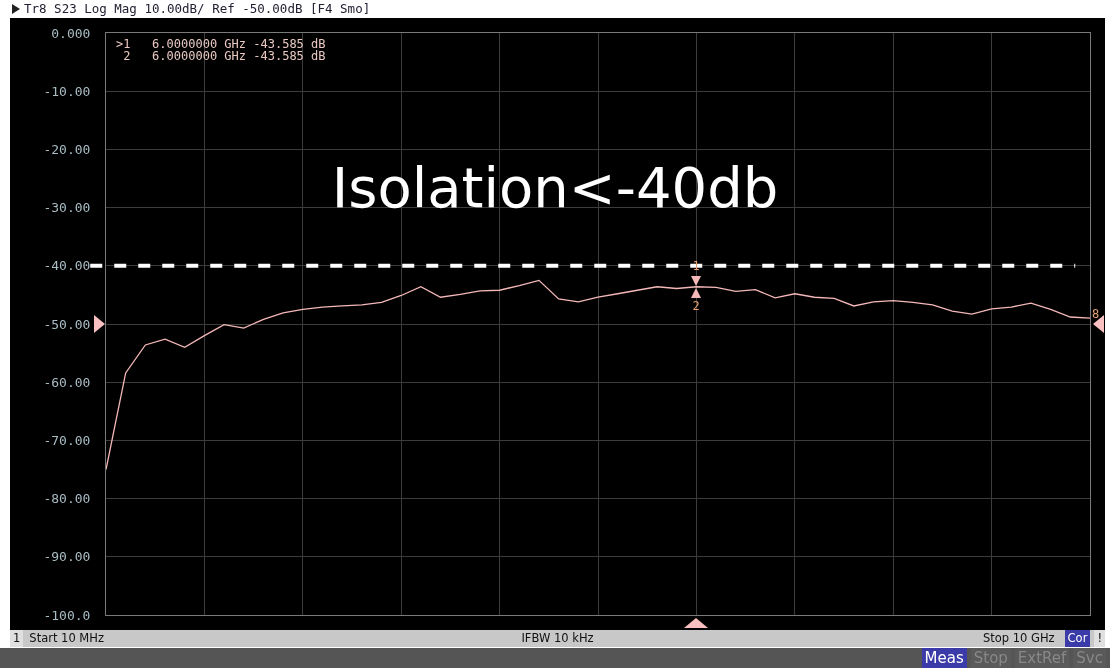 This screenshot has height=668, width=1110. I want to click on y-tick-label: 0.000, so click(71, 33).